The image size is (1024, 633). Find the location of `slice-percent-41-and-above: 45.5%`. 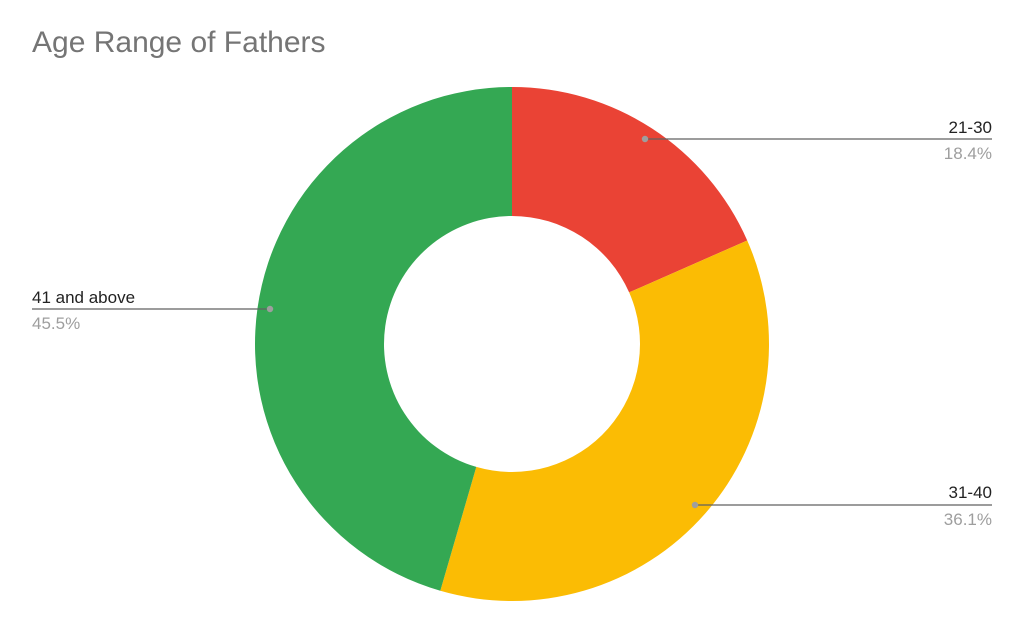

slice-percent-41-and-above: 45.5% is located at coordinates (56, 323).